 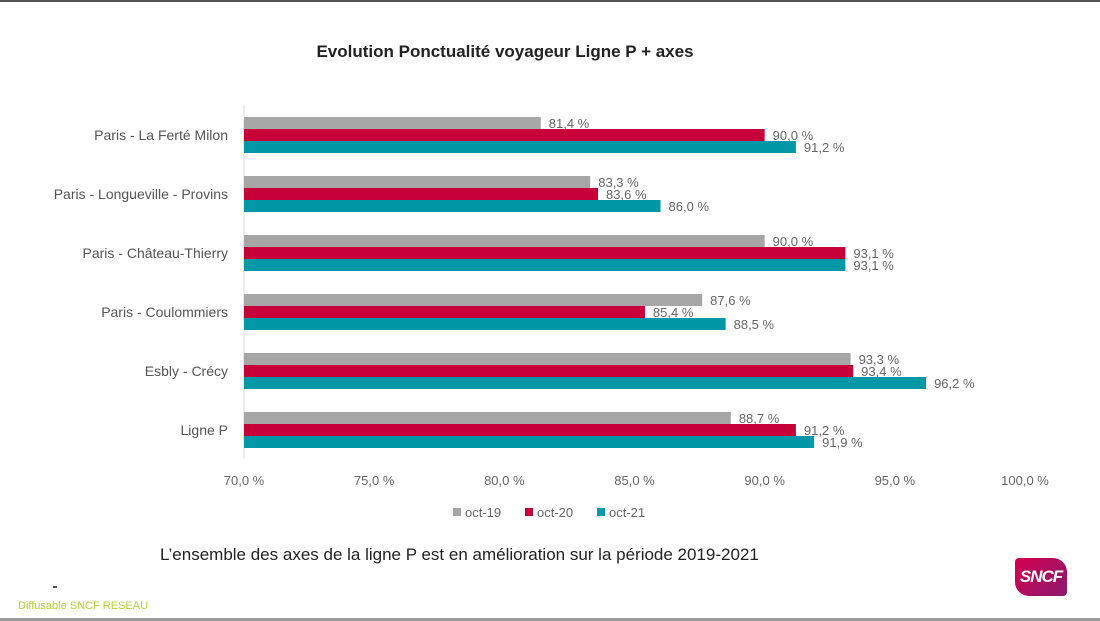 What do you see at coordinates (483, 512) in the screenshot?
I see `legend-label: oct-19` at bounding box center [483, 512].